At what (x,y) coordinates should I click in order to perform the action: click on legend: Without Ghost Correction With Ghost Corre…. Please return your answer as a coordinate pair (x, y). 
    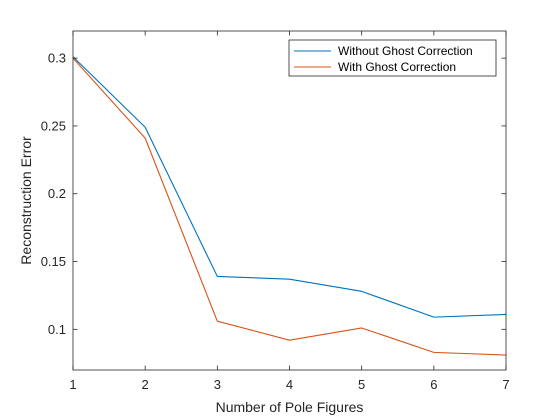
    Looking at the image, I should click on (392, 58).